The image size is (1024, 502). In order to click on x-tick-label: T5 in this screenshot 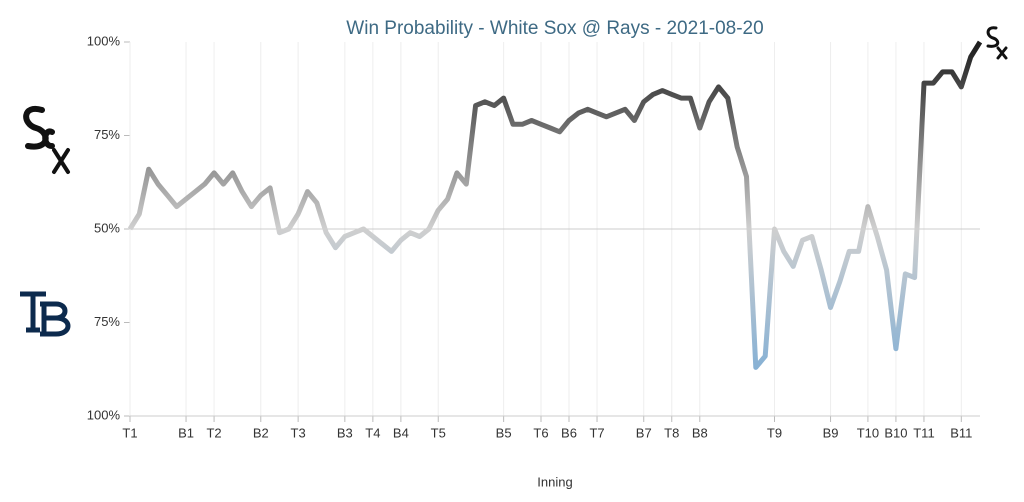, I will do `click(438, 432)`.